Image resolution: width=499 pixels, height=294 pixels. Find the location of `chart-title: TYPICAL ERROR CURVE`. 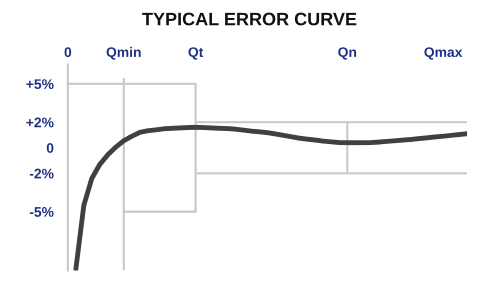

chart-title: TYPICAL ERROR CURVE is located at coordinates (249, 19).